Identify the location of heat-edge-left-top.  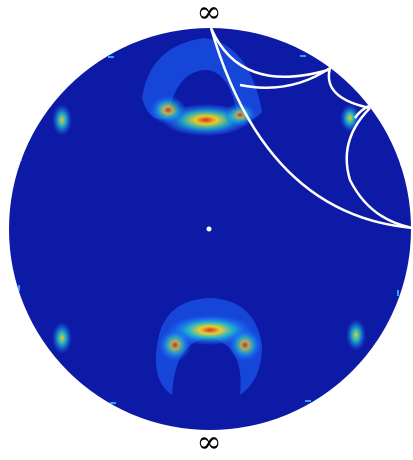
(62, 120).